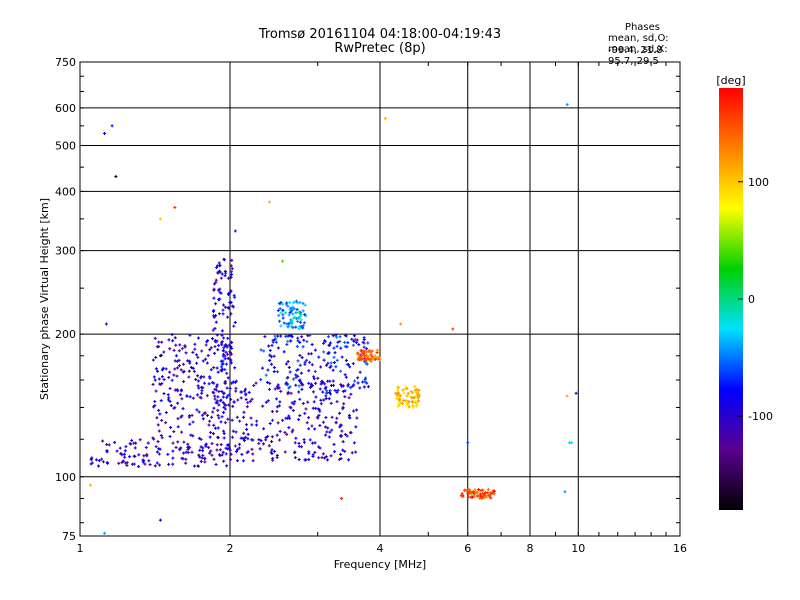  What do you see at coordinates (744, 292) in the screenshot?
I see `colorbar: 100 0 -100 [deg]` at bounding box center [744, 292].